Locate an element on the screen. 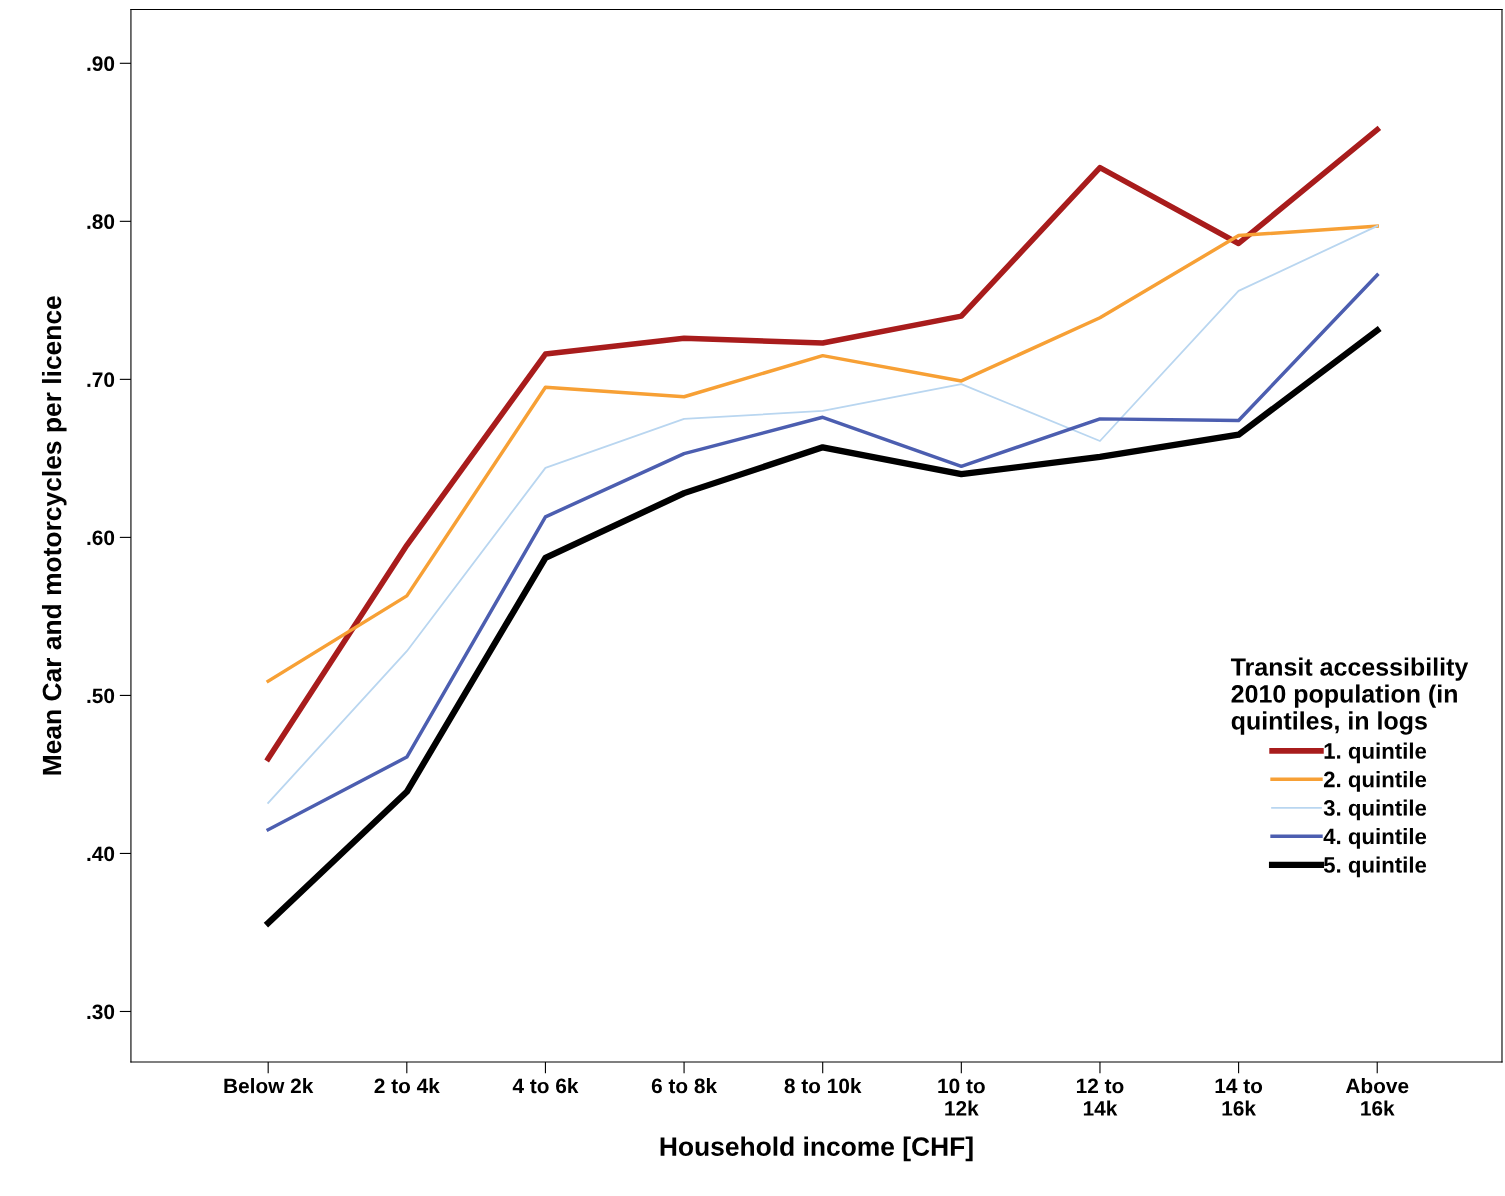  x-tick-label: 4 to 6k is located at coordinates (545, 1086).